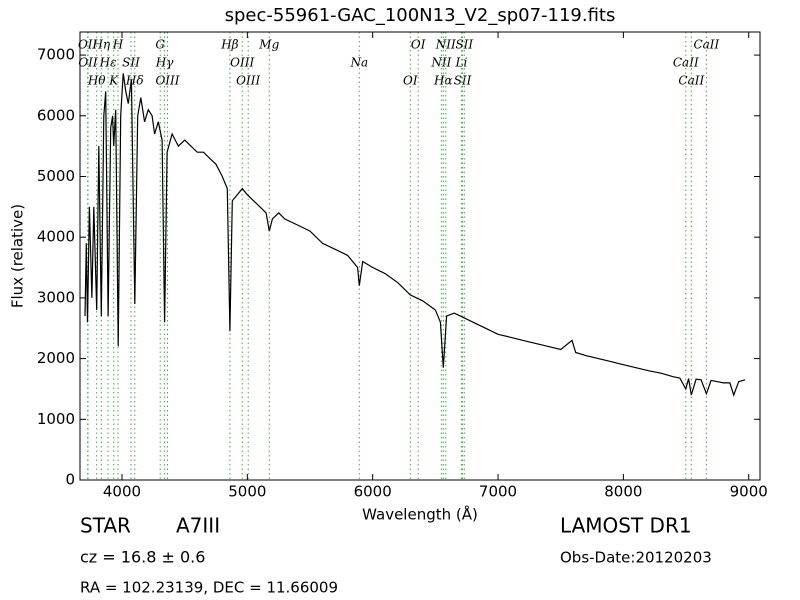 Image resolution: width=800 pixels, height=600 pixels. I want to click on x-axis-label: Wavelength (Å), so click(420, 514).